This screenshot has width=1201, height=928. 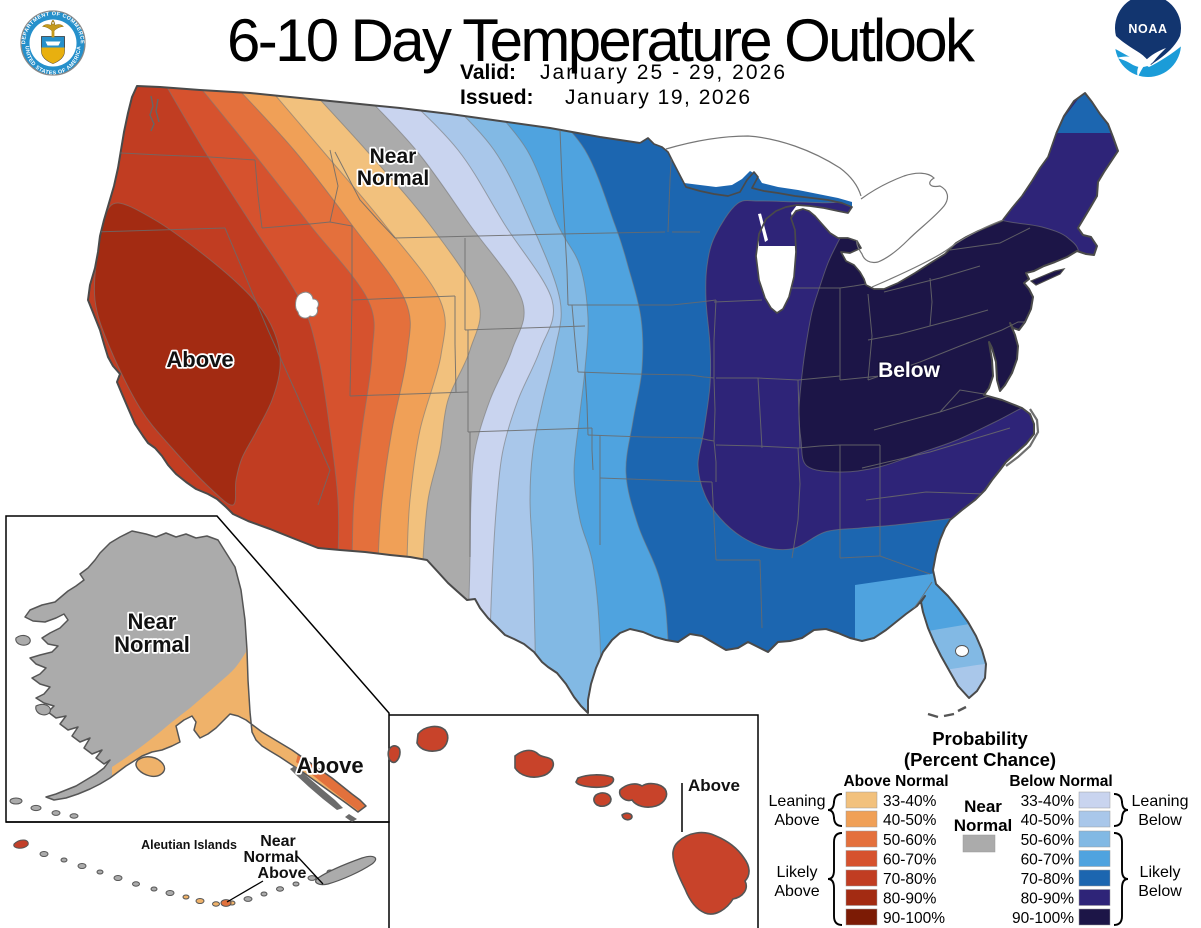 I want to click on svg-text: Valid:, so click(x=488, y=72).